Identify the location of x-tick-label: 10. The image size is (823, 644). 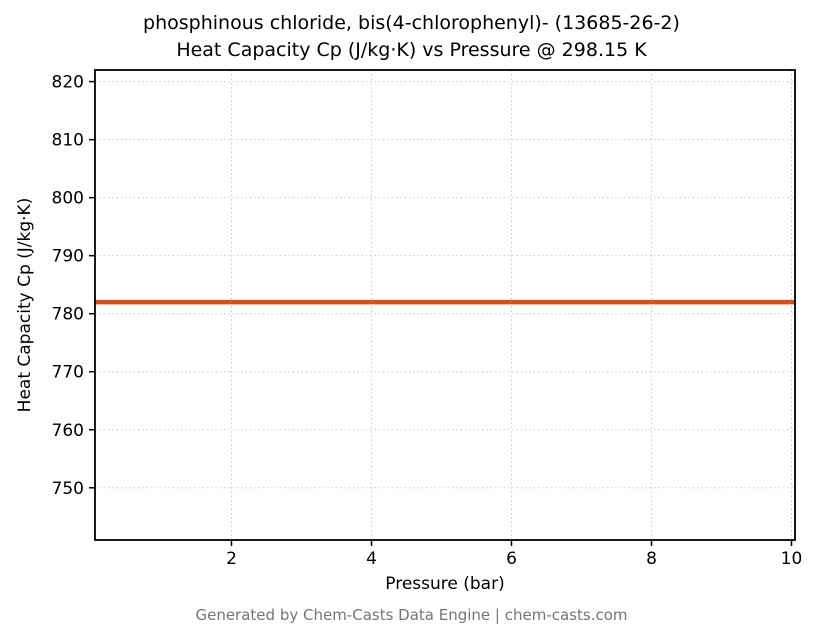
(792, 559).